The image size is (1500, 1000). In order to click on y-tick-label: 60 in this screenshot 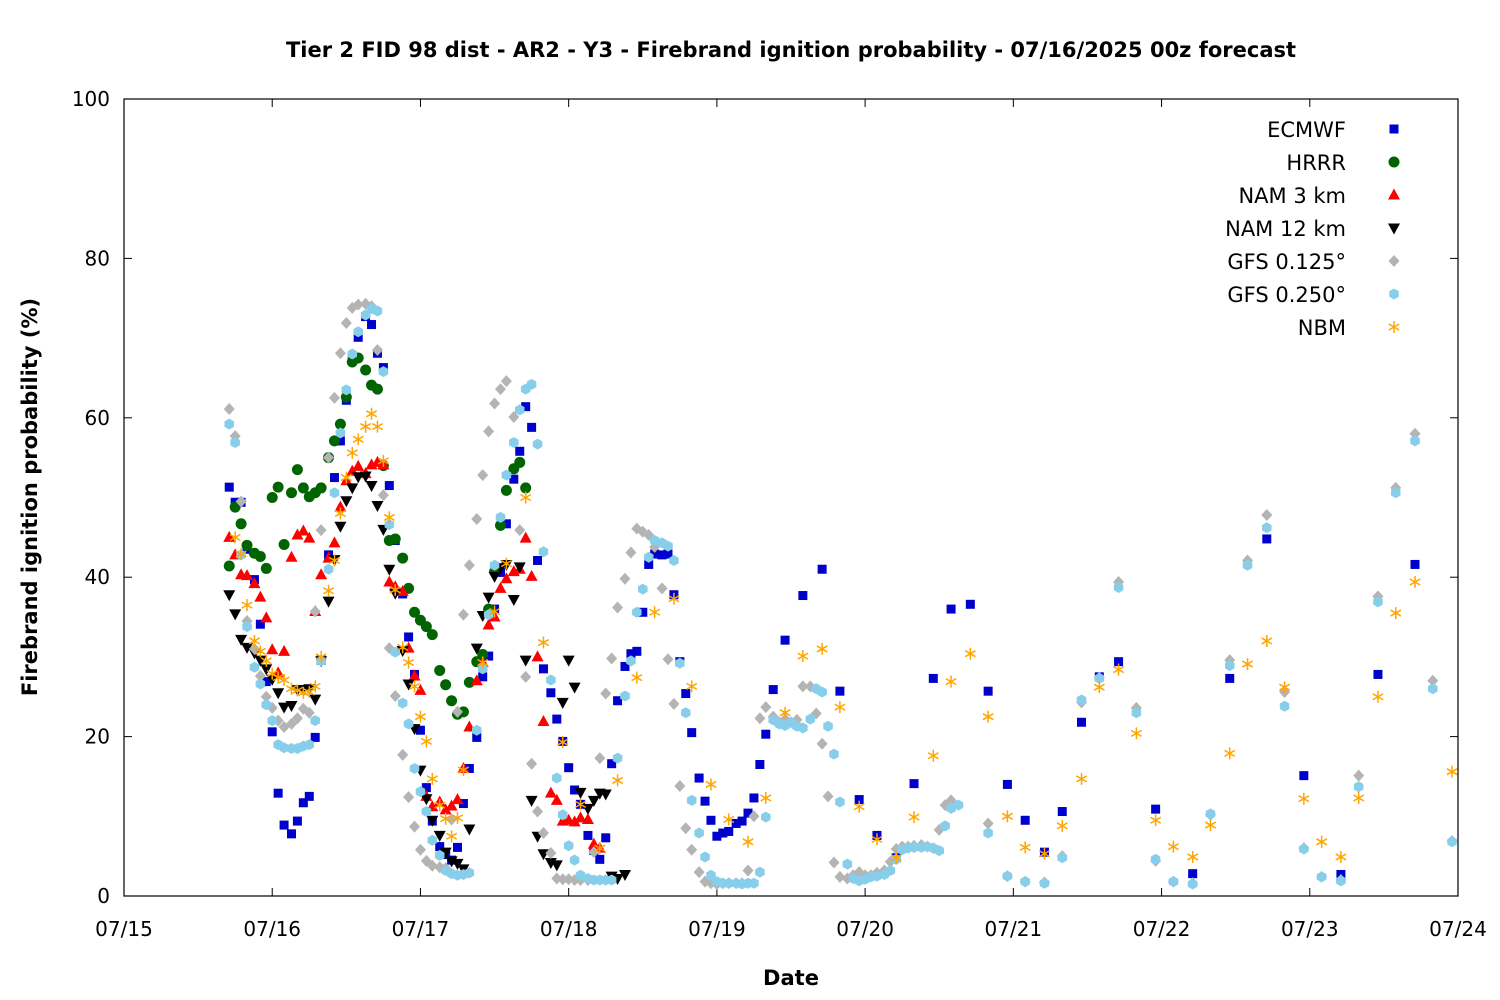, I will do `click(97, 418)`.